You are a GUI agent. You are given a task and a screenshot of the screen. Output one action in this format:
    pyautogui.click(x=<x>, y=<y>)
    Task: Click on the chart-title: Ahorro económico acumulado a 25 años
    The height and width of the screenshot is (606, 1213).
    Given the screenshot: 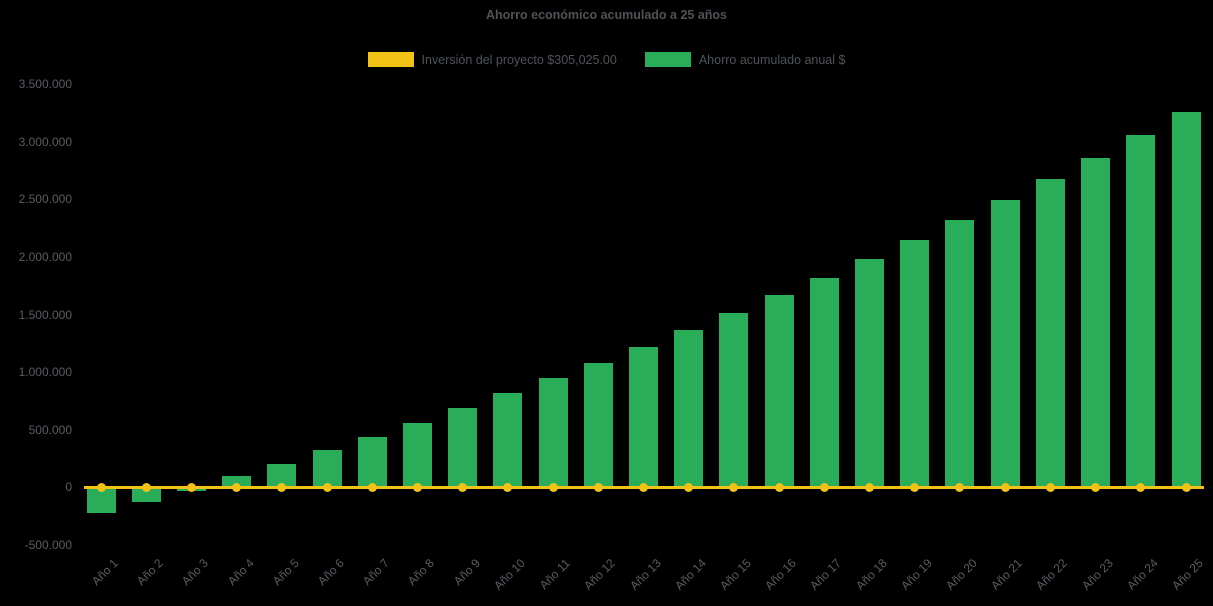 What is the action you would take?
    pyautogui.click(x=606, y=15)
    